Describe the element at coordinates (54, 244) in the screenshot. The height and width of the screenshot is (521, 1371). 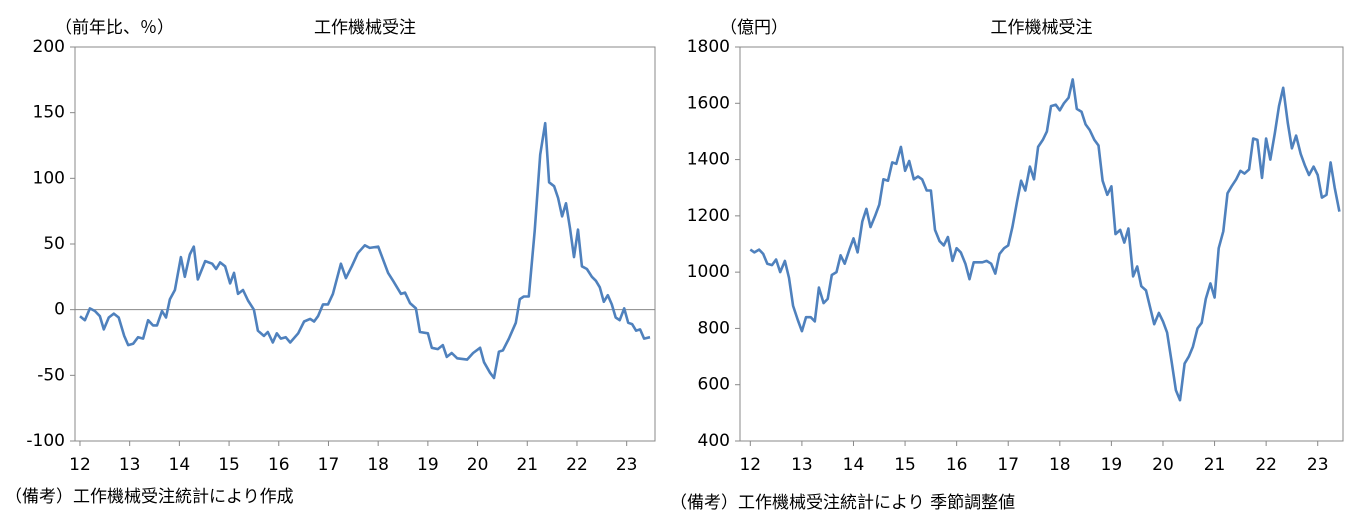
I see `y-tick-label: 50` at that location.